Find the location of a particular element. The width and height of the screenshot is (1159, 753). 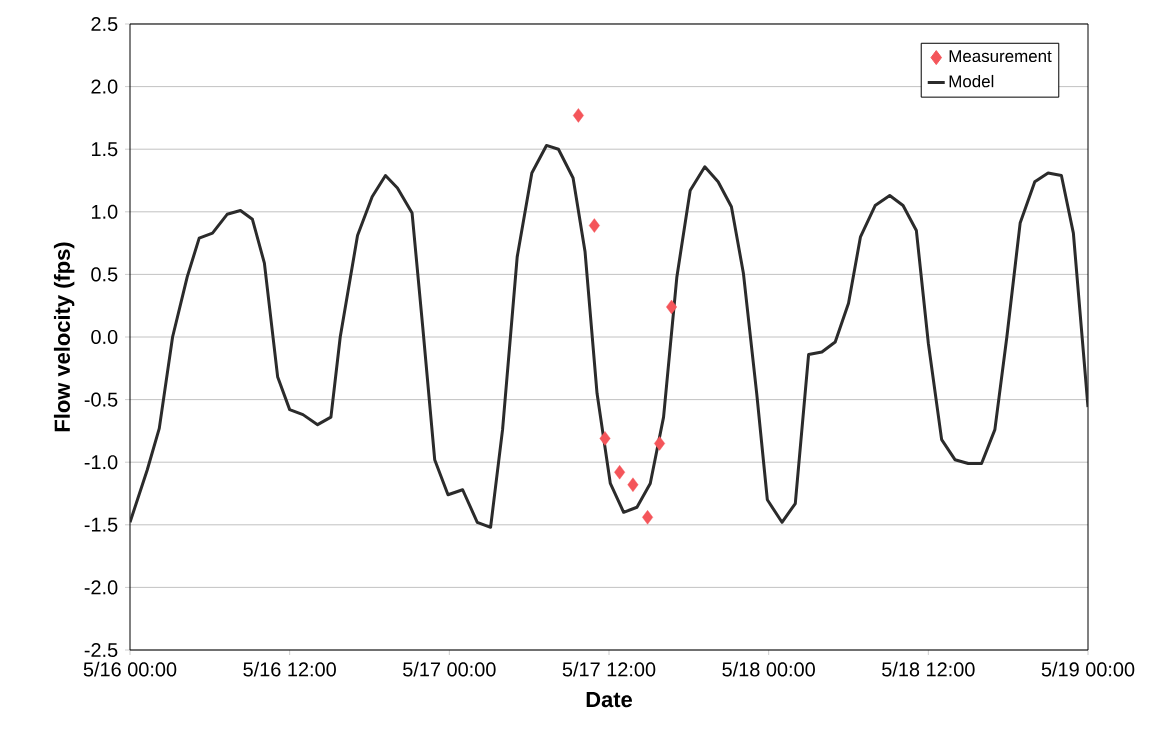

y-tick-label: -0.5 is located at coordinates (101, 399).